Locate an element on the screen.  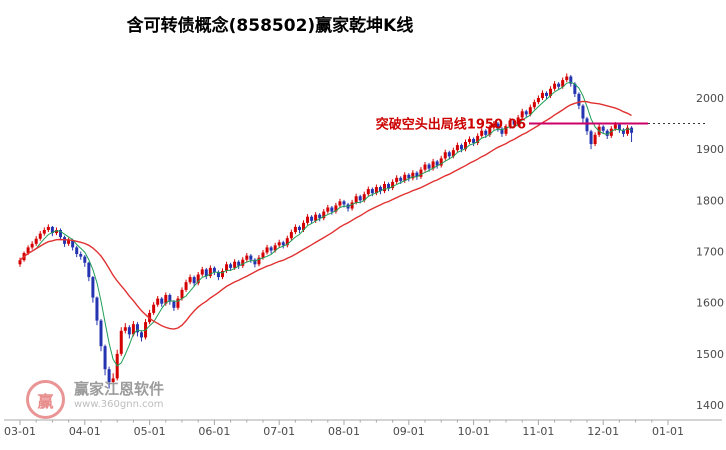
svg-text: 08-01 is located at coordinates (344, 431).